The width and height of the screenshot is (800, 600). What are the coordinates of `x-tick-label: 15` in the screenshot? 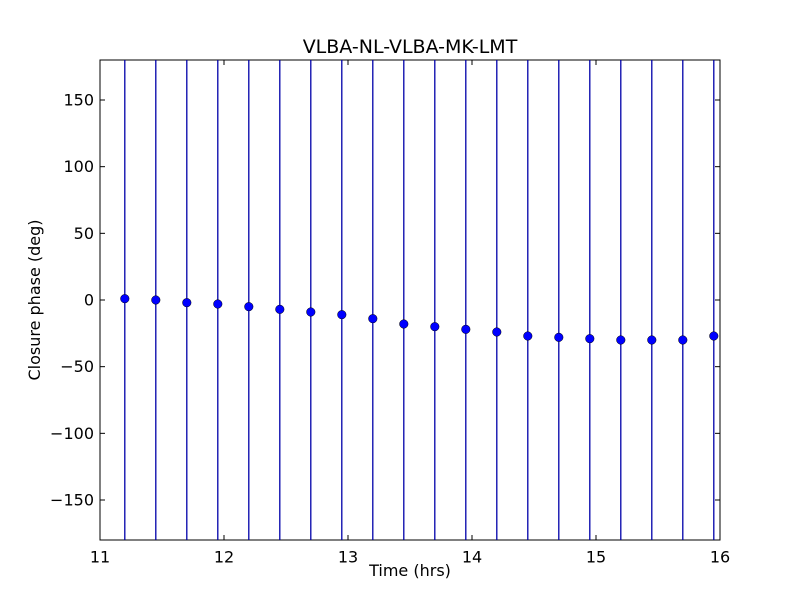 It's located at (596, 557).